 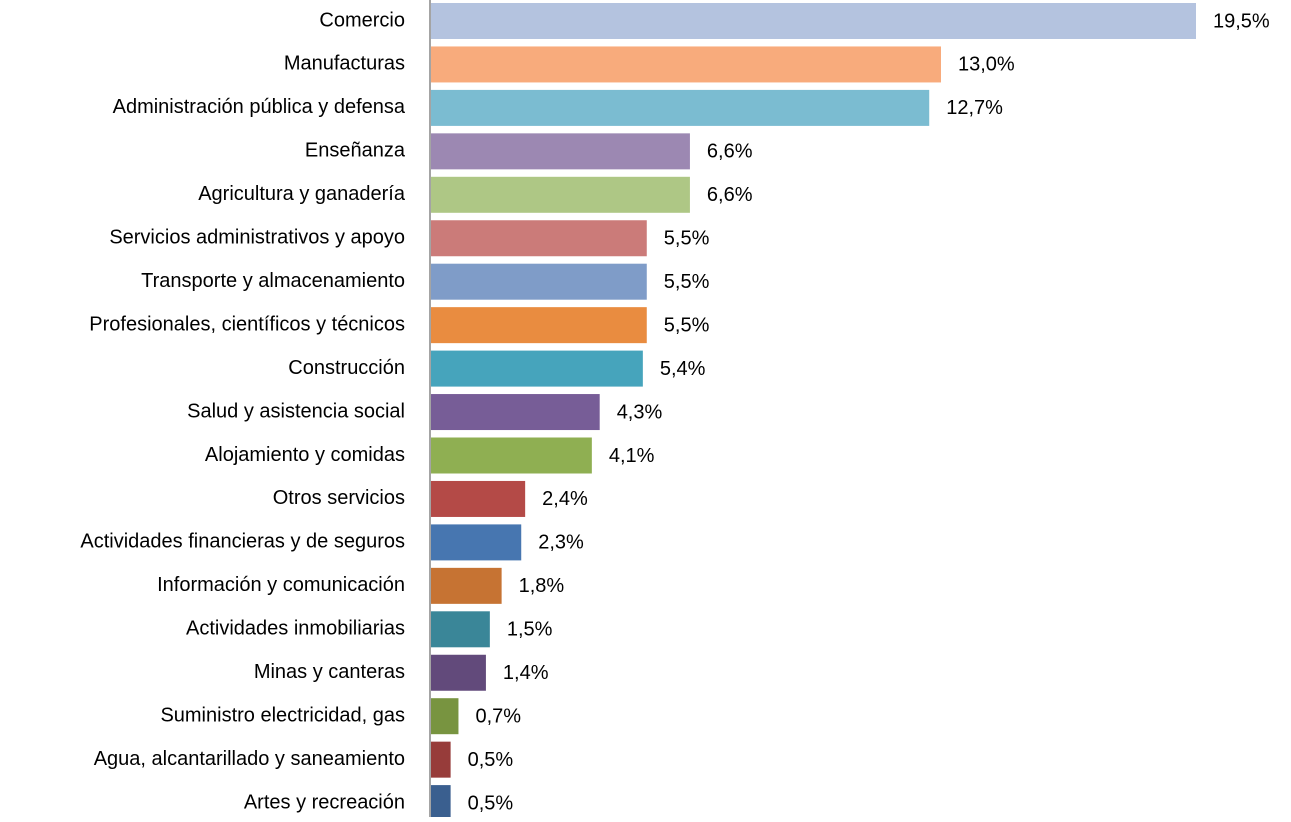 I want to click on category-label: Actividades financieras y de seguros, so click(x=242, y=542).